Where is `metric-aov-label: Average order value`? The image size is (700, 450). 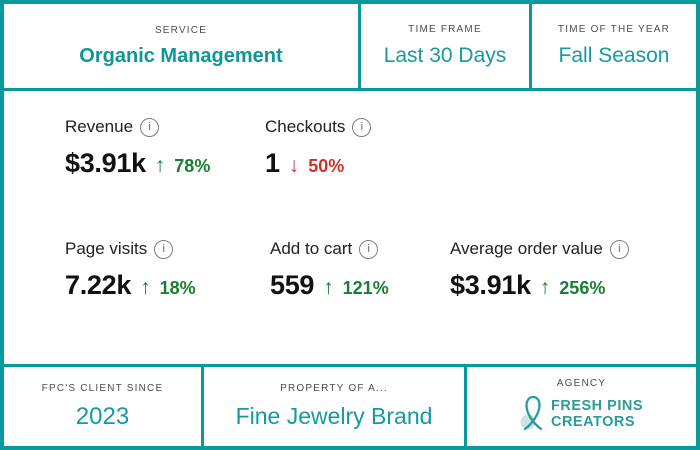 metric-aov-label: Average order value is located at coordinates (526, 248).